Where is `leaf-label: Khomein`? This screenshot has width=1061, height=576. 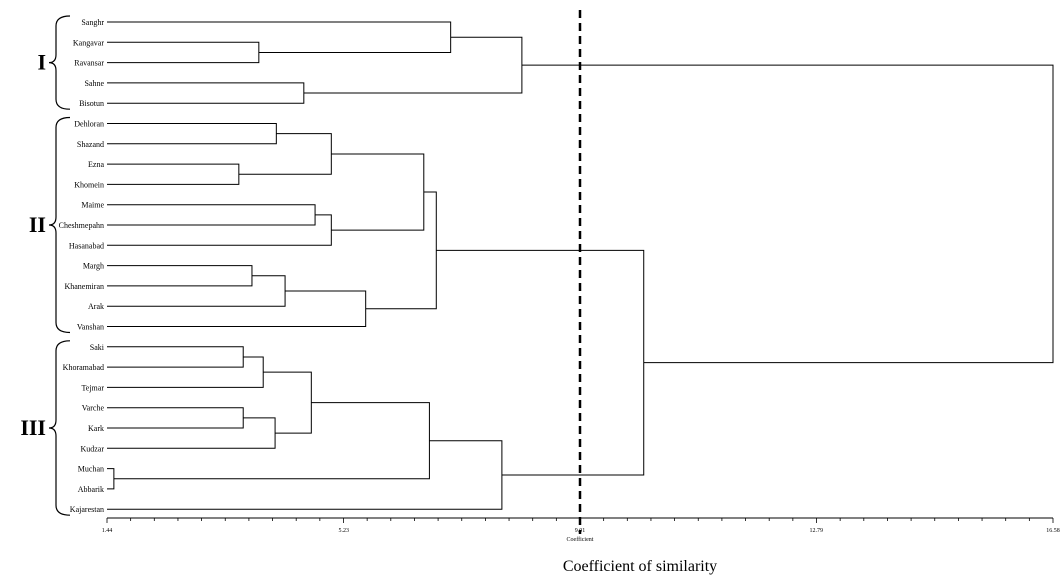 leaf-label: Khomein is located at coordinates (89, 184).